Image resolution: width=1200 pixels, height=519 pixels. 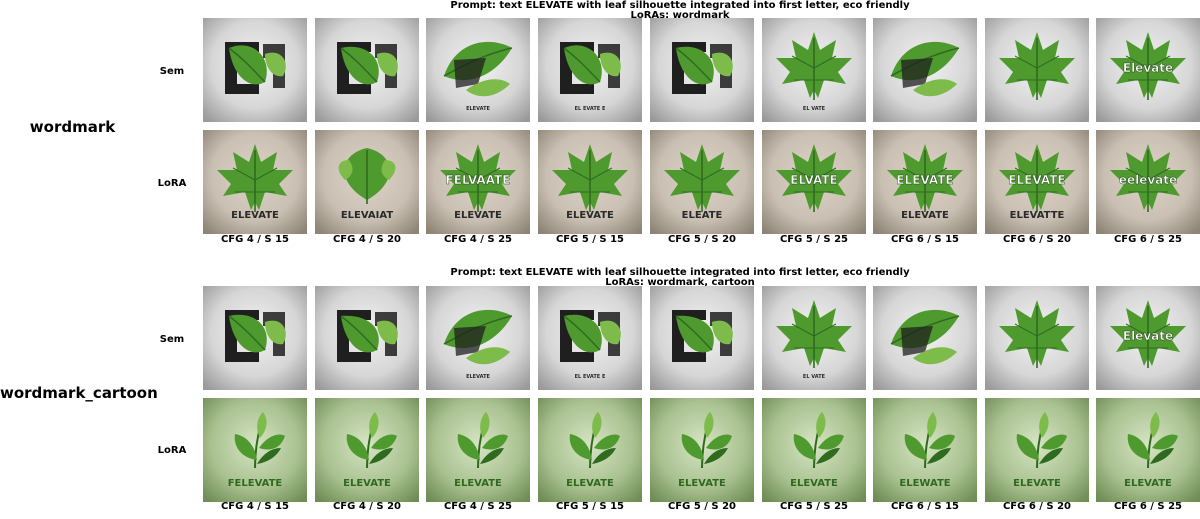 What do you see at coordinates (1037, 215) in the screenshot?
I see `image-caption-text: ELEVATTE` at bounding box center [1037, 215].